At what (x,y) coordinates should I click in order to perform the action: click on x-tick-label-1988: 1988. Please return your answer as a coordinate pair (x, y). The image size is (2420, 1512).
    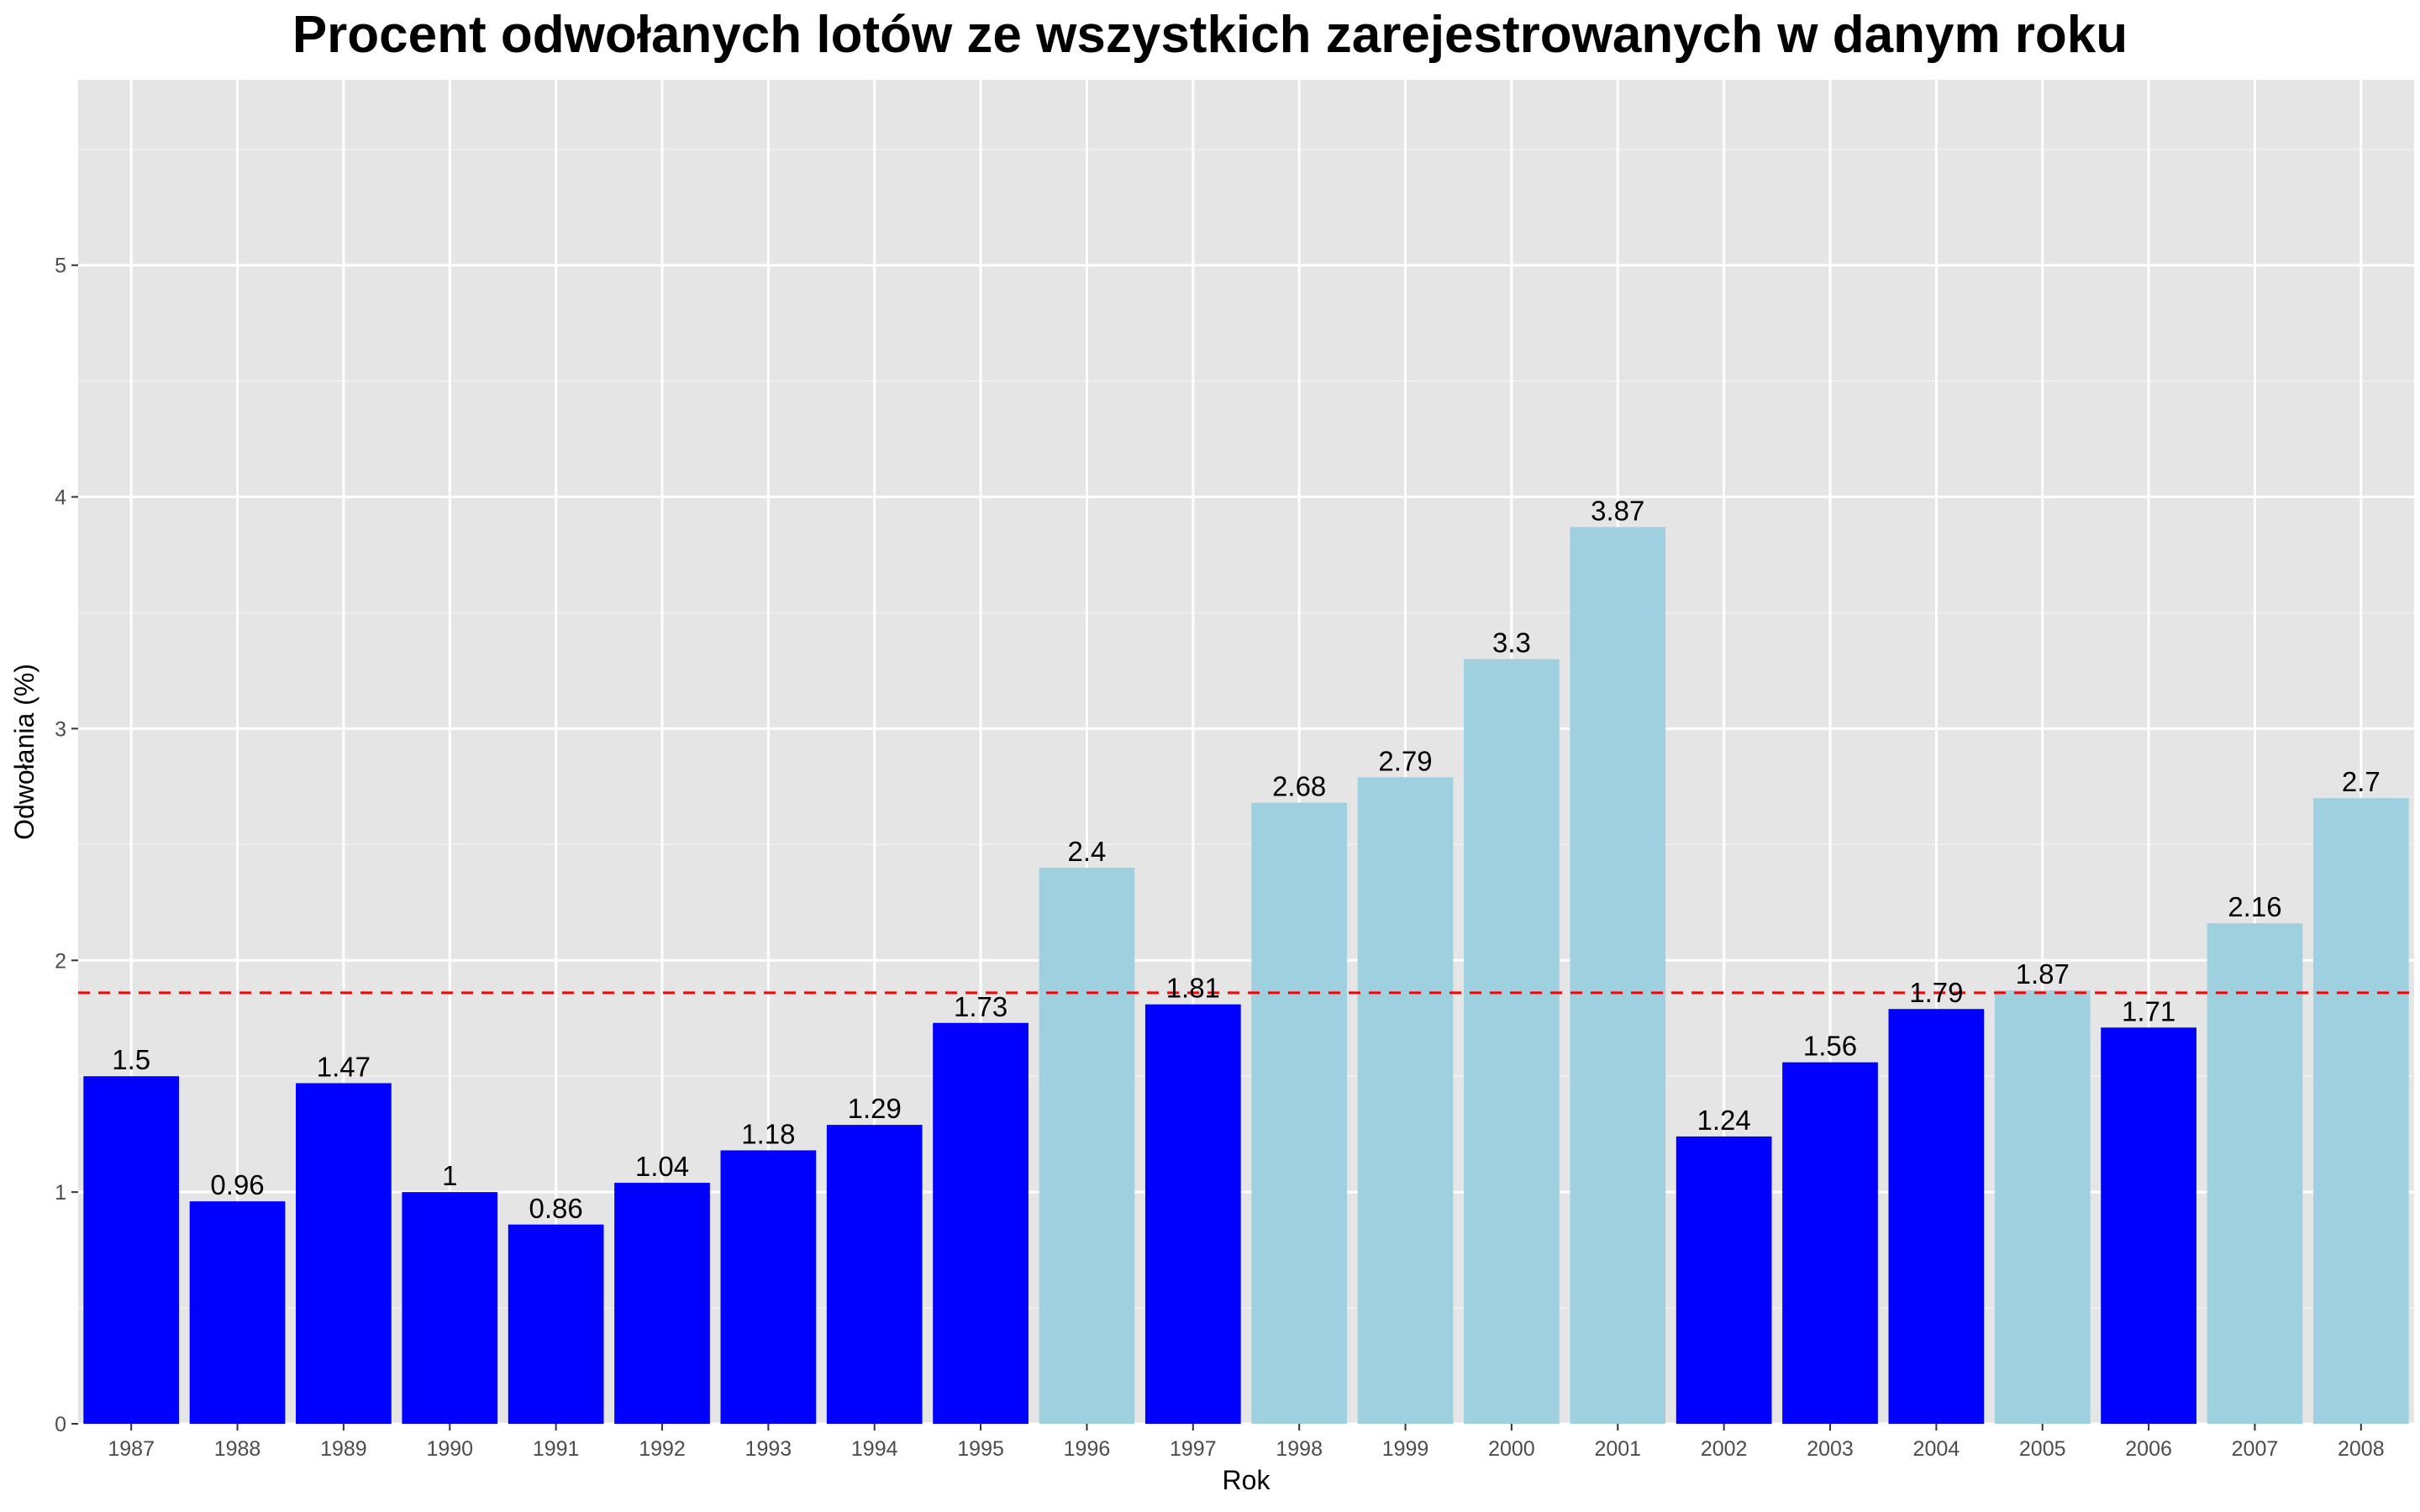
    Looking at the image, I should click on (238, 1449).